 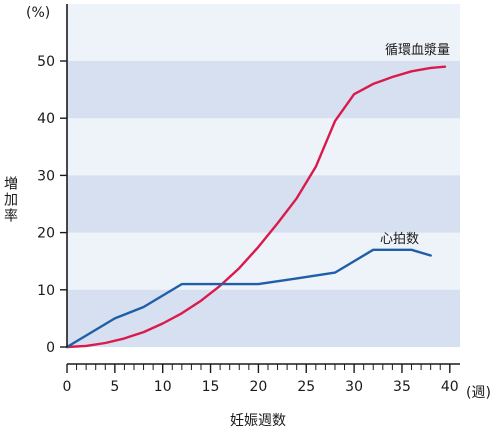 What do you see at coordinates (67, 387) in the screenshot?
I see `x-tick-label: 0` at bounding box center [67, 387].